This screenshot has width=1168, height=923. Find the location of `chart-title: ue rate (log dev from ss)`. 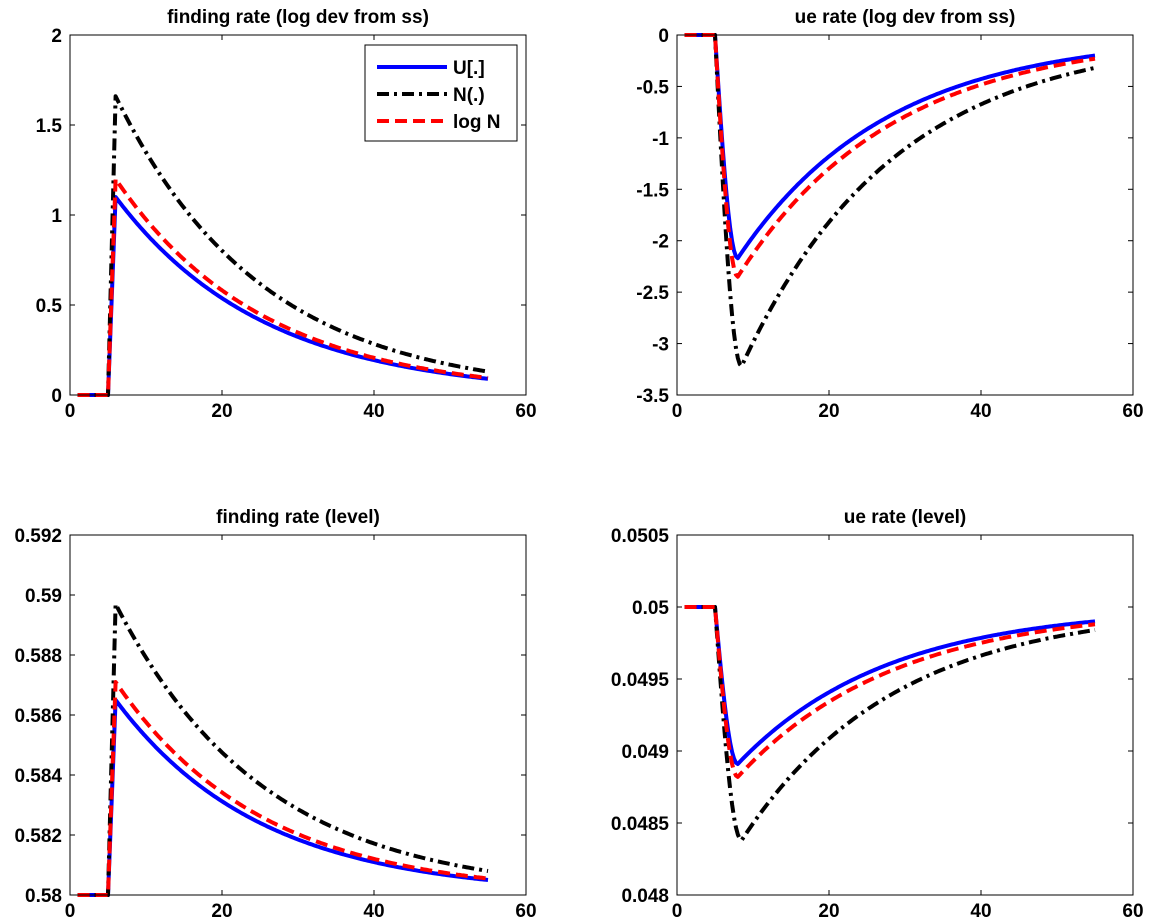

chart-title: ue rate (log dev from ss) is located at coordinates (905, 17).